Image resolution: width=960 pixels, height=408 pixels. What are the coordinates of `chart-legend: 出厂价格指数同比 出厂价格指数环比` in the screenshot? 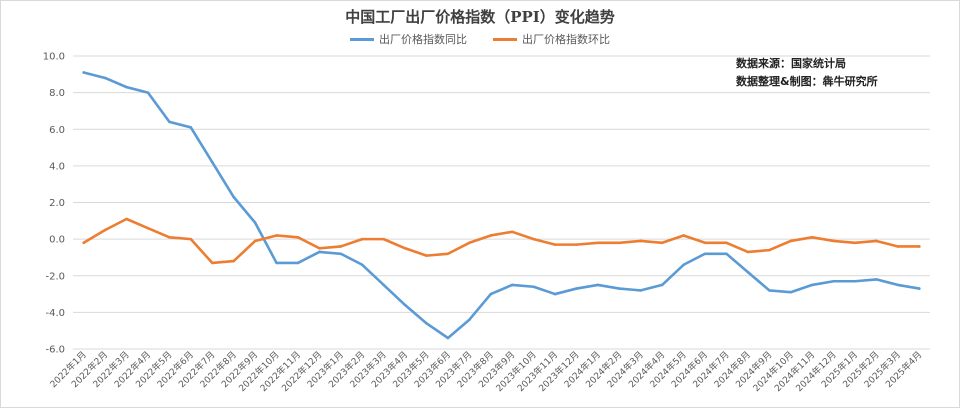 It's located at (480, 39).